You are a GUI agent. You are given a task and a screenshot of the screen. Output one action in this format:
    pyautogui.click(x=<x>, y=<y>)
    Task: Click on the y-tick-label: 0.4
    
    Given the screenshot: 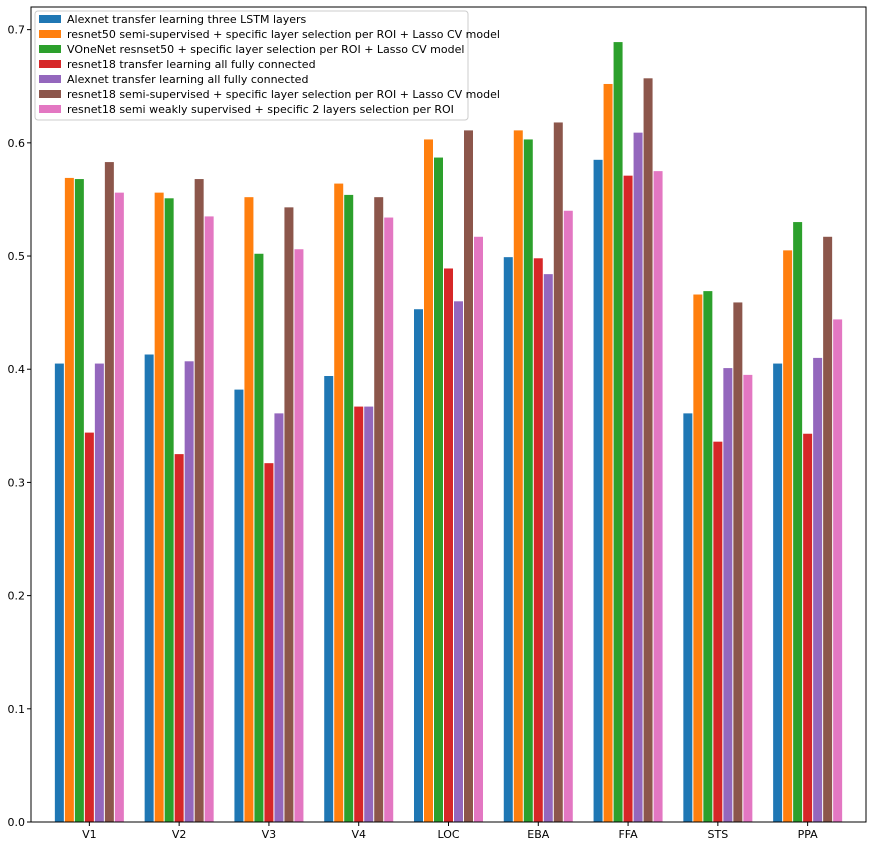 What is the action you would take?
    pyautogui.click(x=17, y=369)
    